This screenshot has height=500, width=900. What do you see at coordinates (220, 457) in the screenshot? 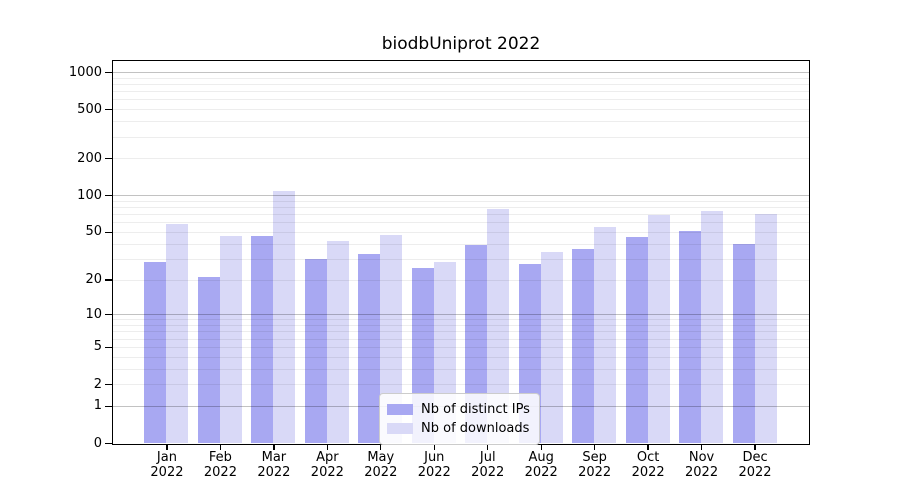
I see `month-label: Feb` at bounding box center [220, 457].